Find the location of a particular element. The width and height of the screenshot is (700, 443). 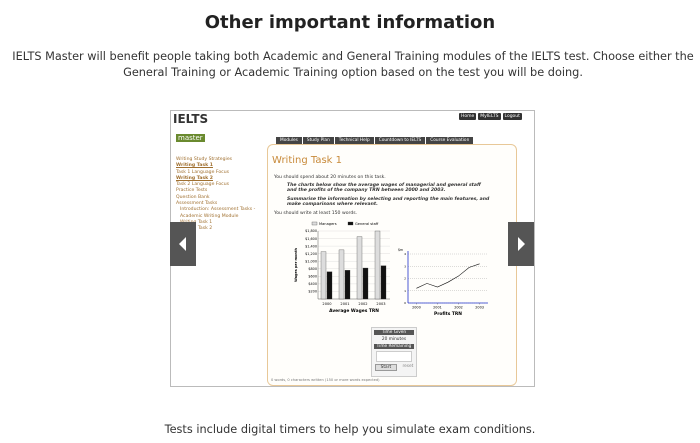

y-axis-title: Wages per month is located at coordinates (296, 265).